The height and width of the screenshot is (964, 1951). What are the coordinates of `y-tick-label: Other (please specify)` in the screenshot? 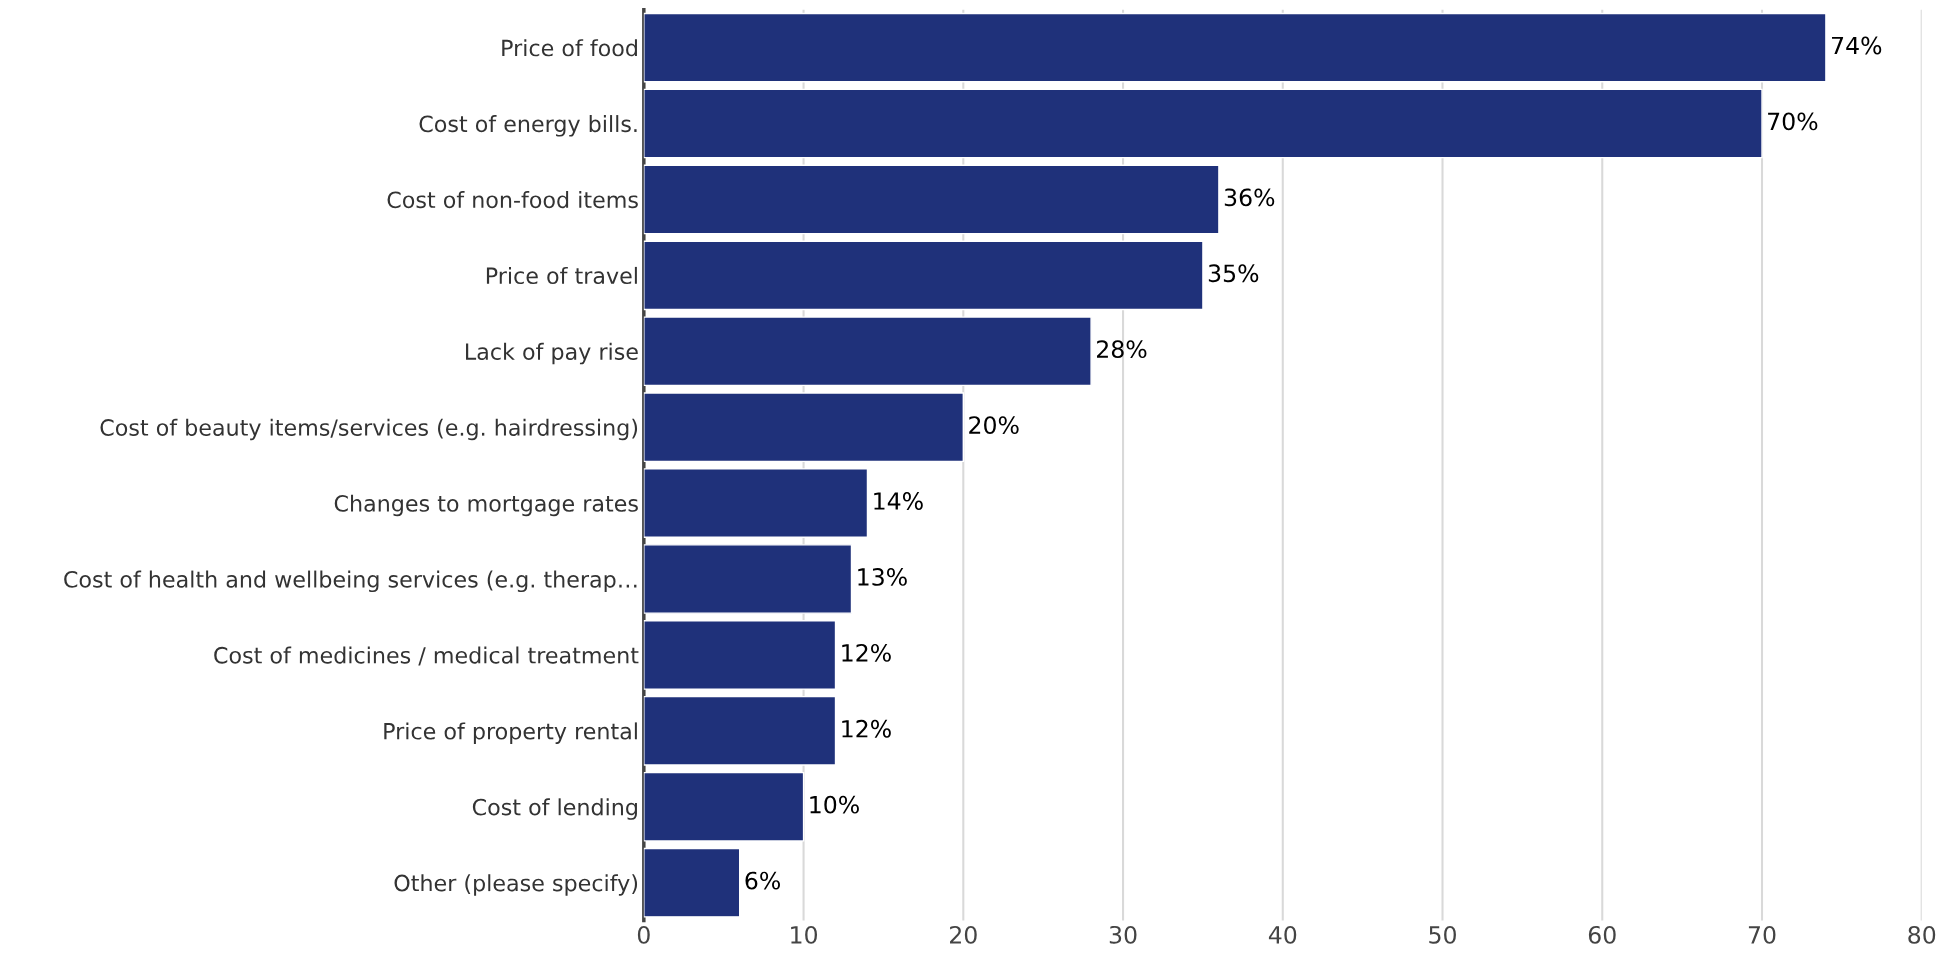 It's located at (516, 885).